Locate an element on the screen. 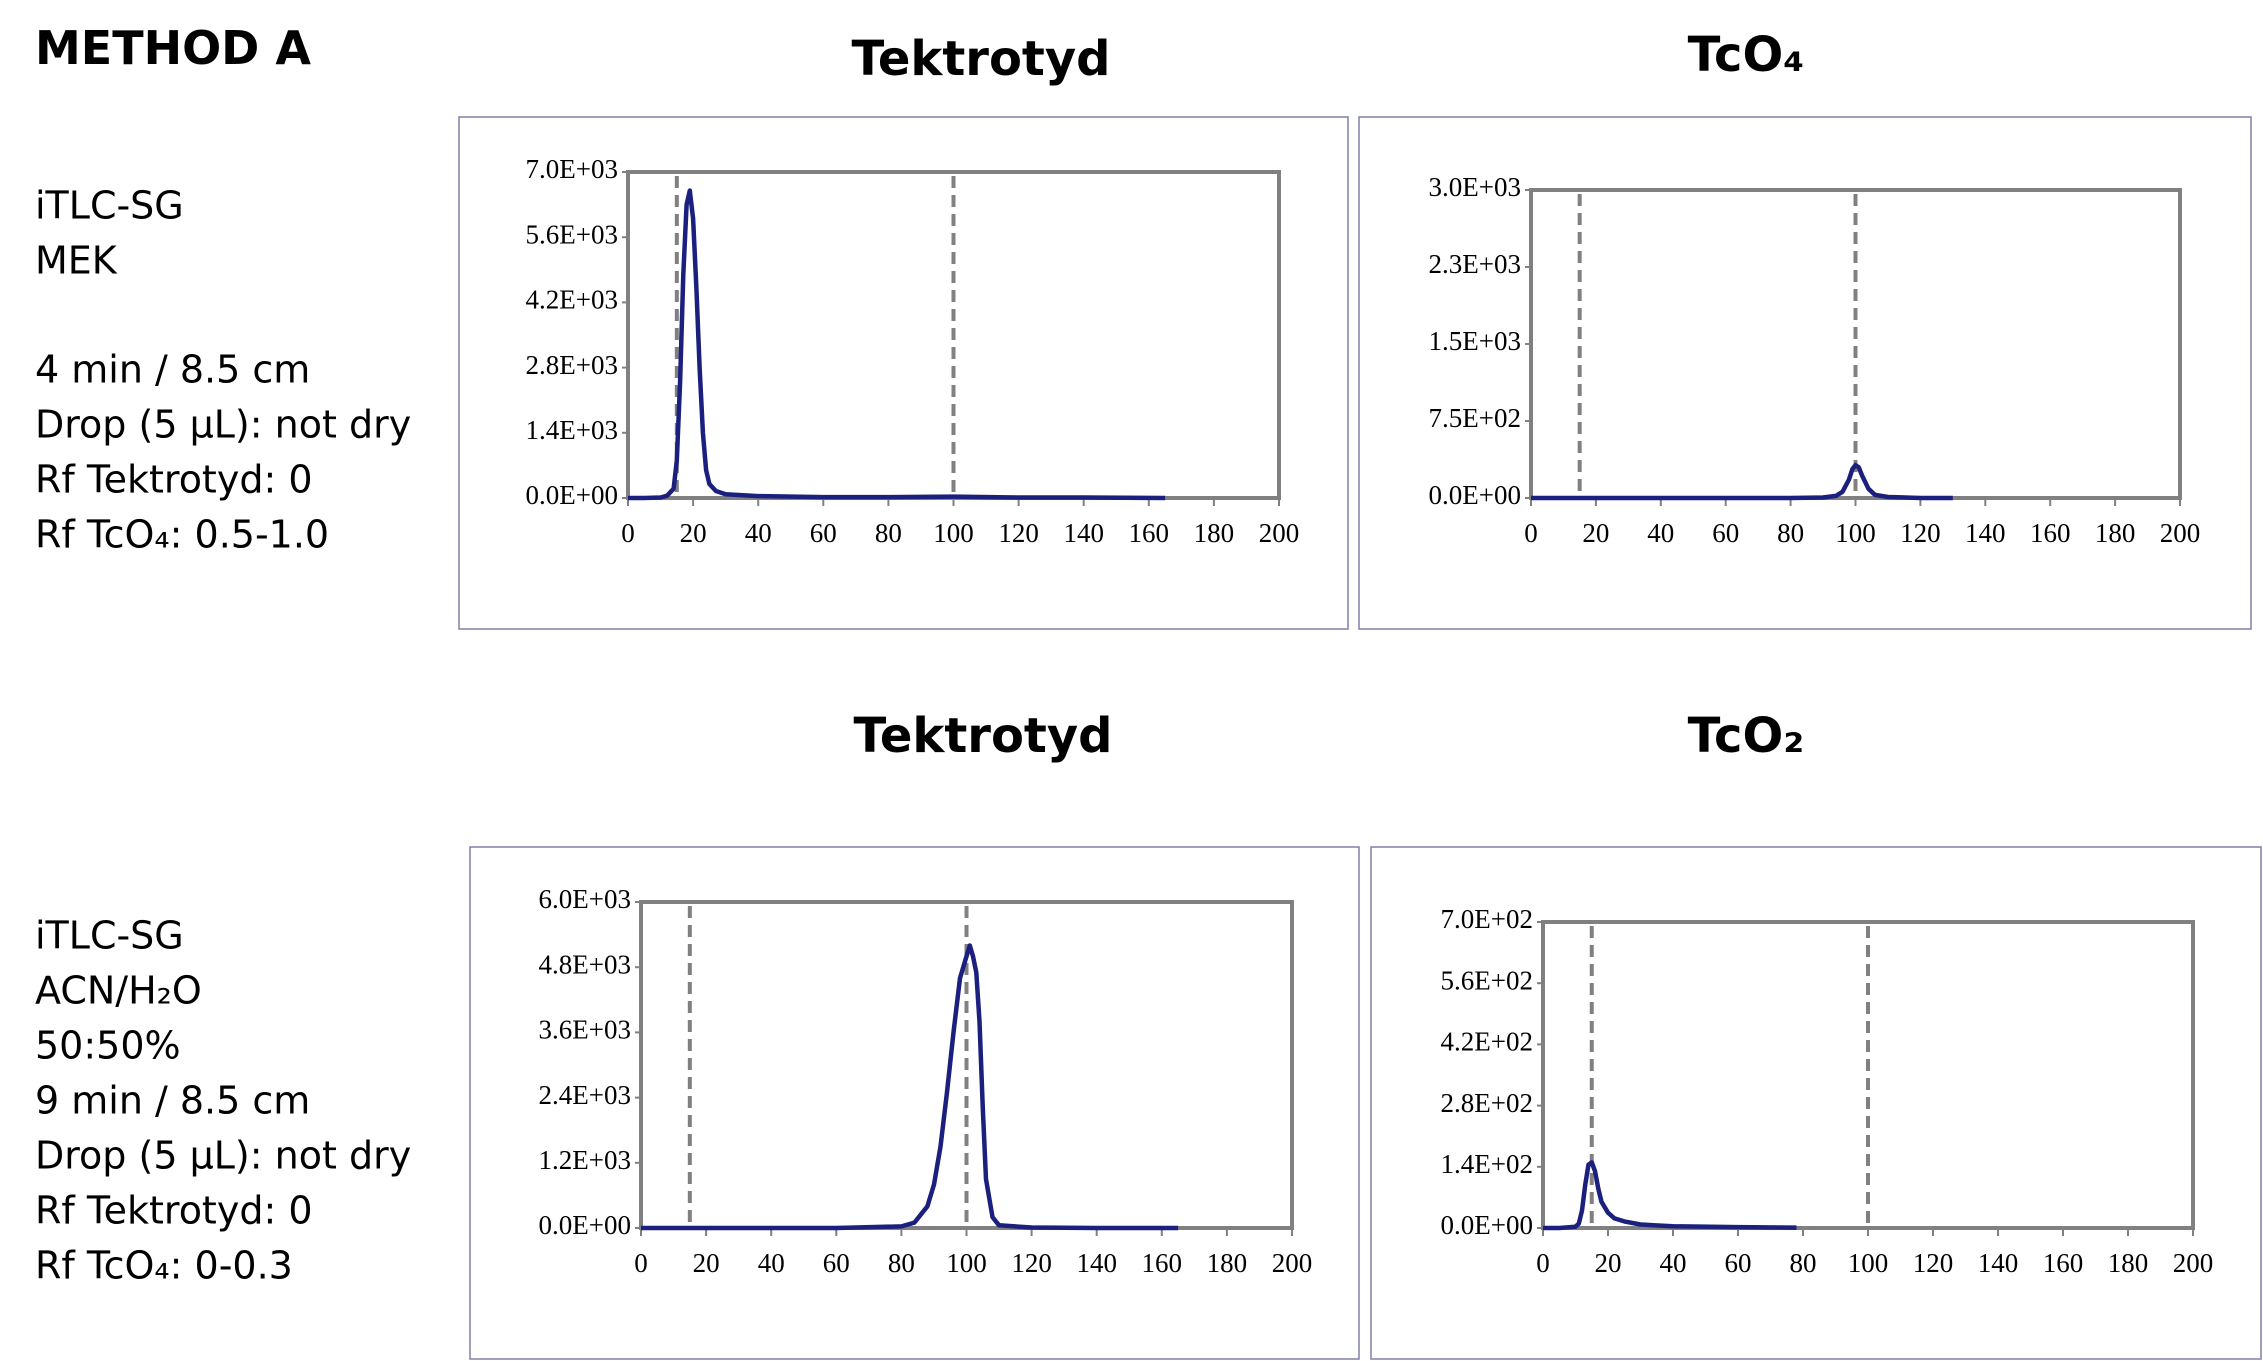 Image resolution: width=2263 pixels, height=1361 pixels. y-tick-label: 2.4E+03 is located at coordinates (585, 1095).